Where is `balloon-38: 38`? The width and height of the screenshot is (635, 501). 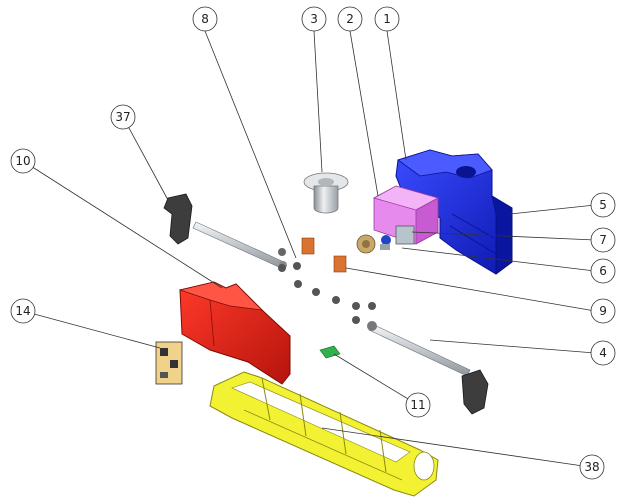
balloon-38: 38 is located at coordinates (592, 467).